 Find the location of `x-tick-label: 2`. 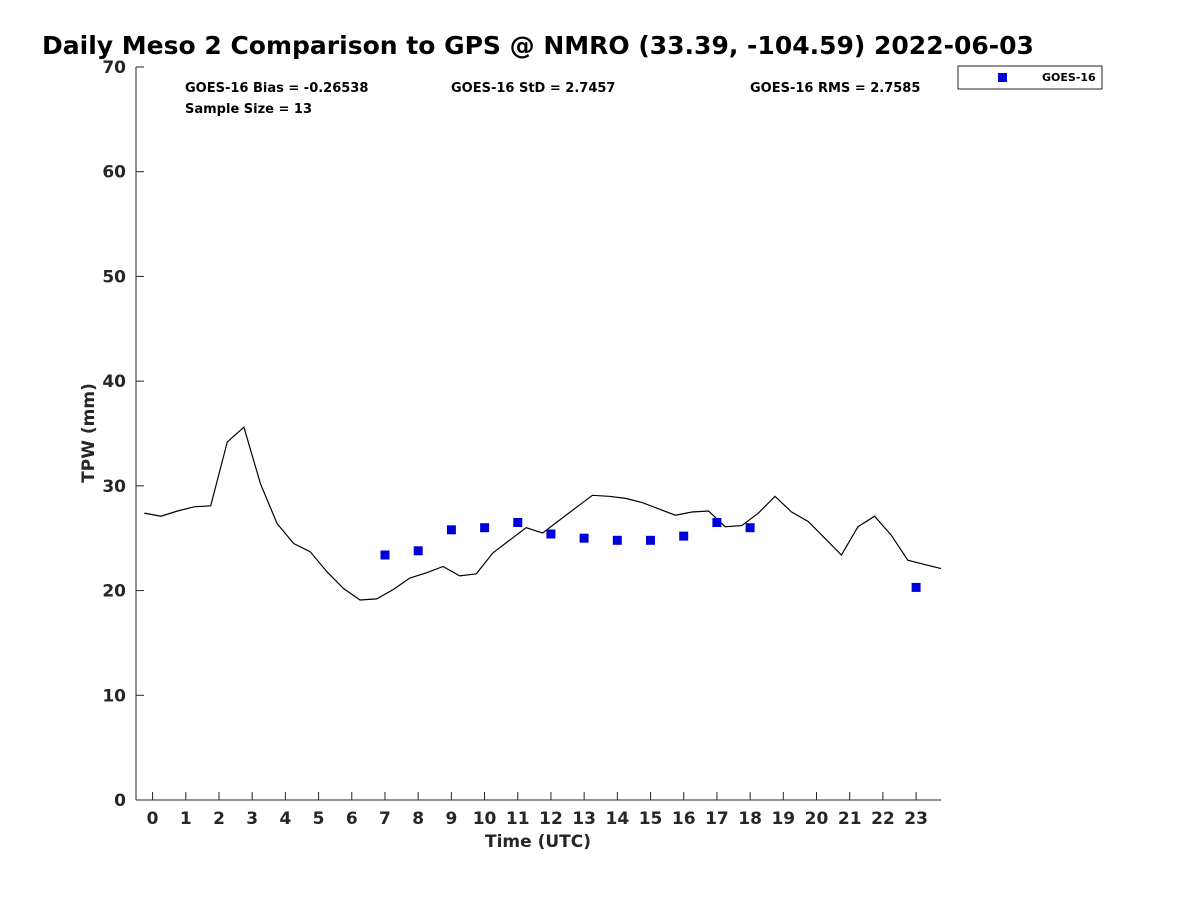

x-tick-label: 2 is located at coordinates (219, 819).